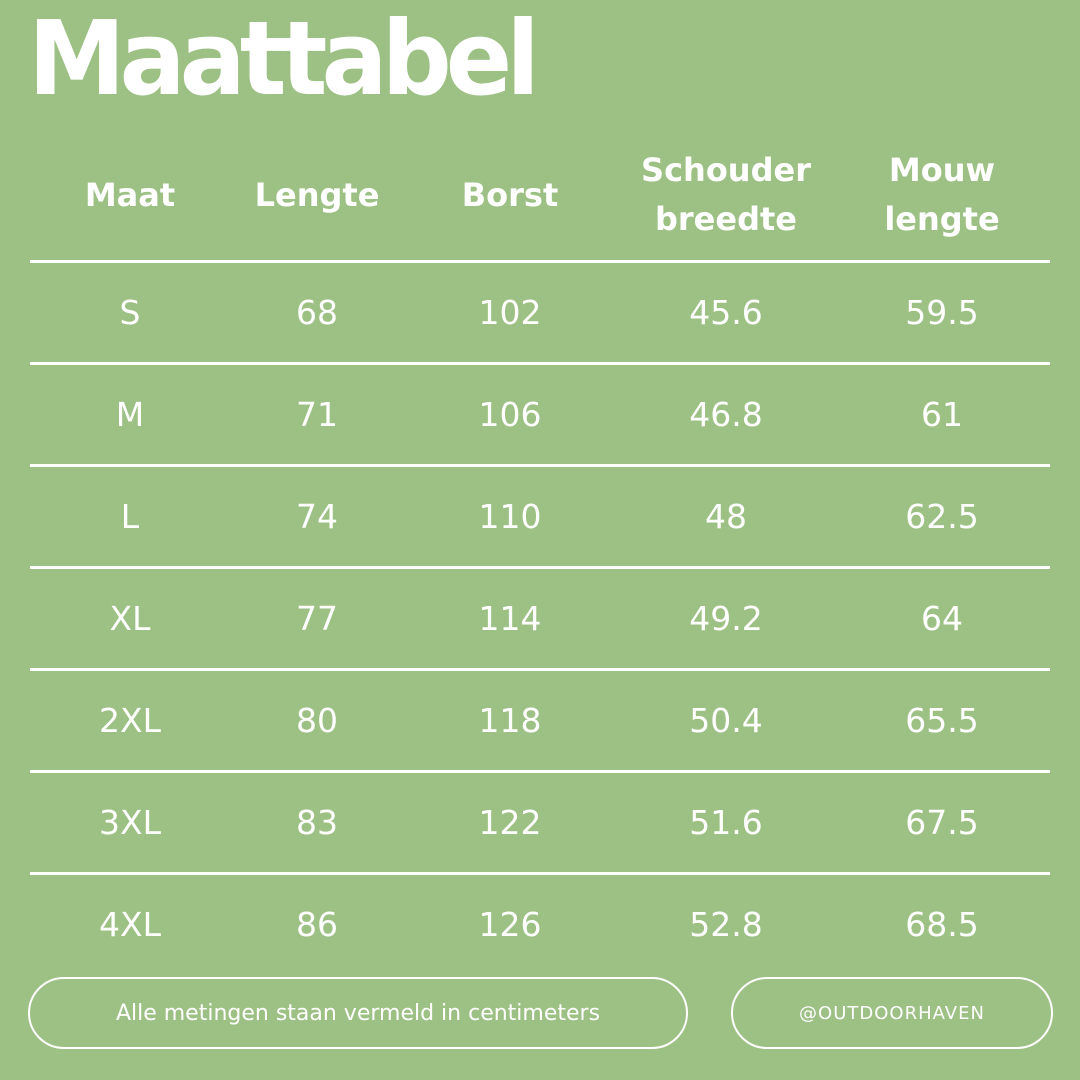  I want to click on table-row: 4XL 86 126 52.8 68.5, so click(540, 924).